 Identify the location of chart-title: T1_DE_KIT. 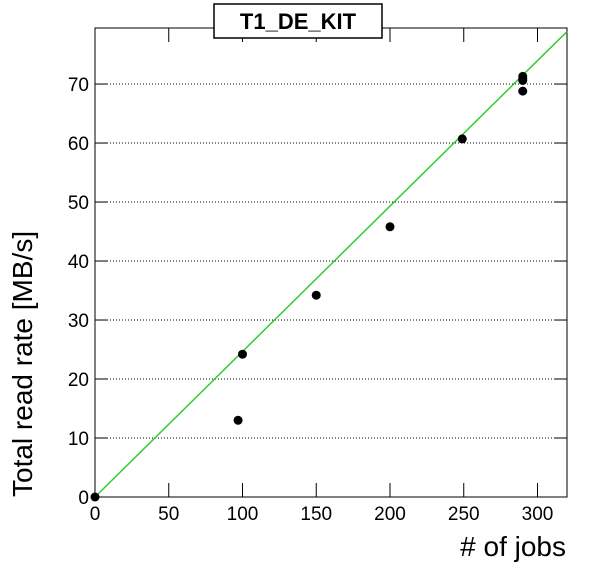
(298, 21).